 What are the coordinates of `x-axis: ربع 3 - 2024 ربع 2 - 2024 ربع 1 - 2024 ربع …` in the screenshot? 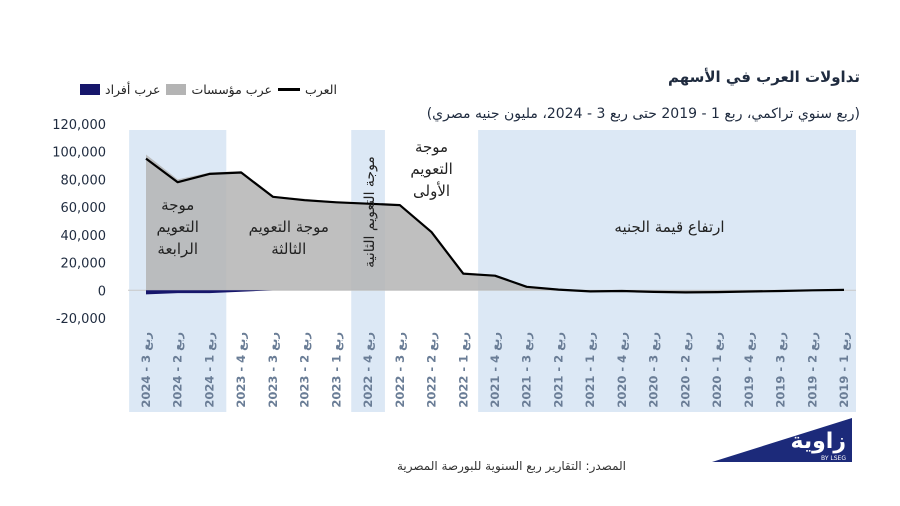 It's located at (495, 370).